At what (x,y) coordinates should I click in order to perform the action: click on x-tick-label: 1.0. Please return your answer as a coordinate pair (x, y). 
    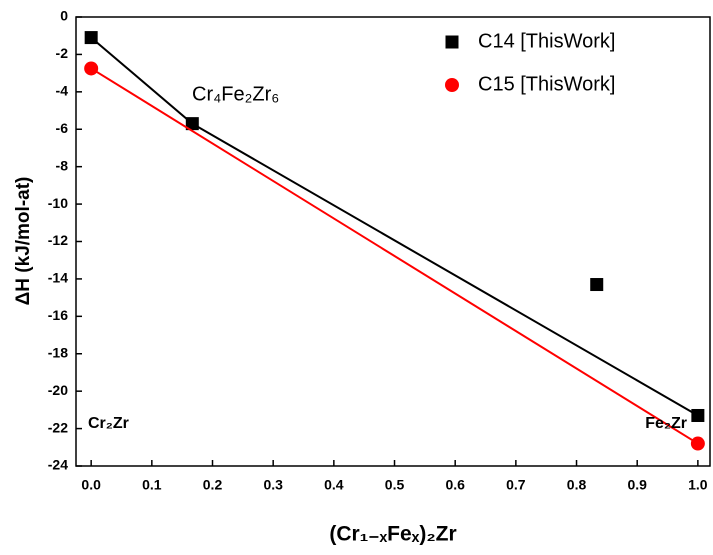
    Looking at the image, I should click on (698, 485).